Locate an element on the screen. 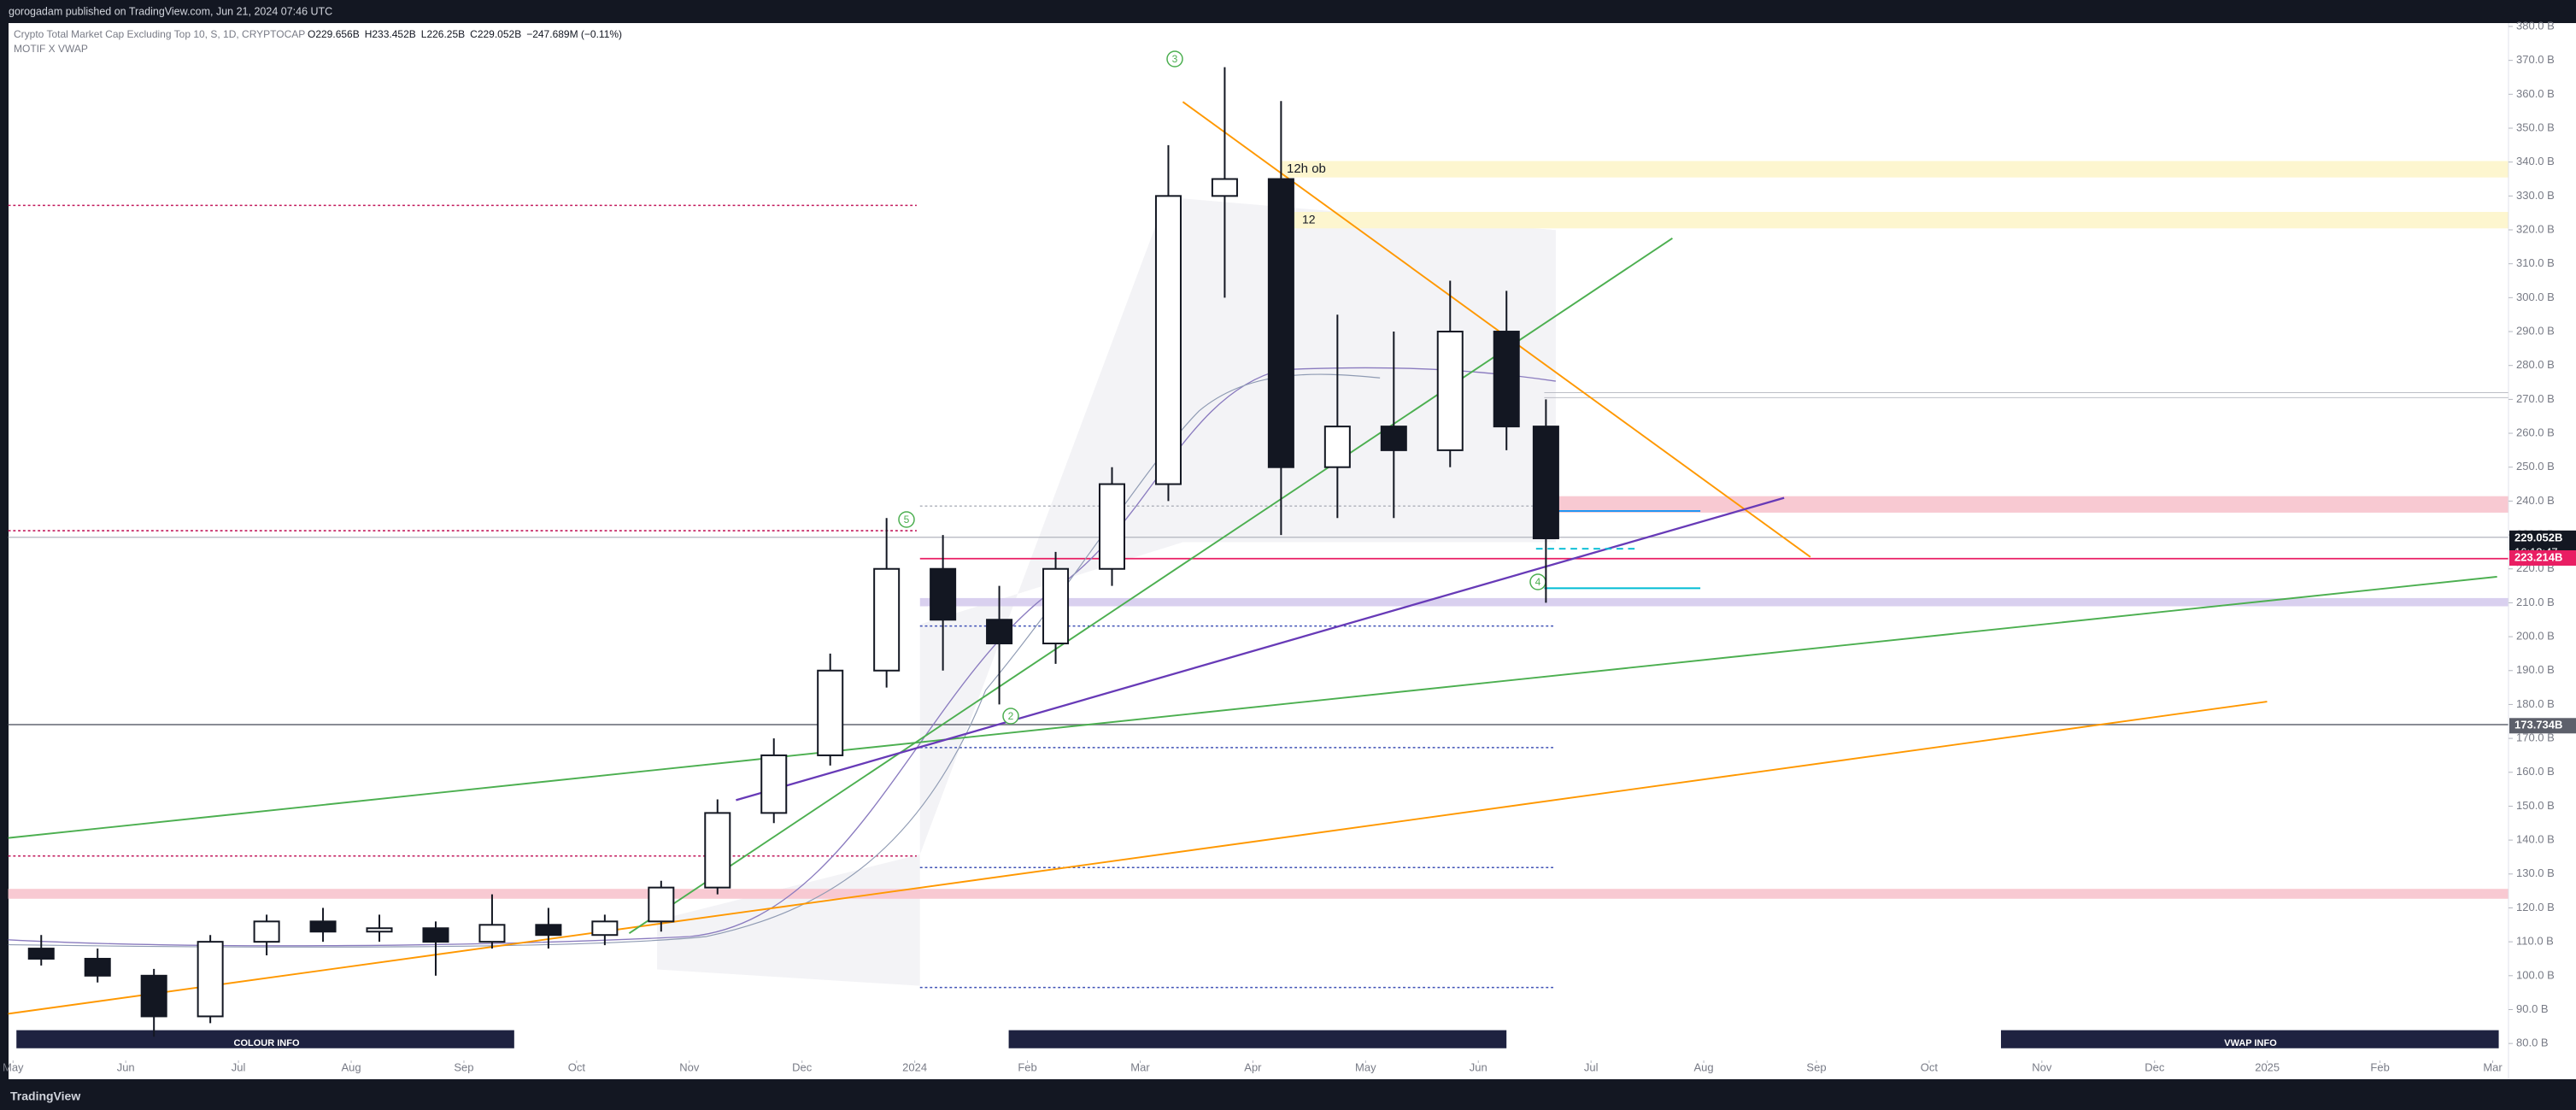  zone-support is located at coordinates (1258, 894).